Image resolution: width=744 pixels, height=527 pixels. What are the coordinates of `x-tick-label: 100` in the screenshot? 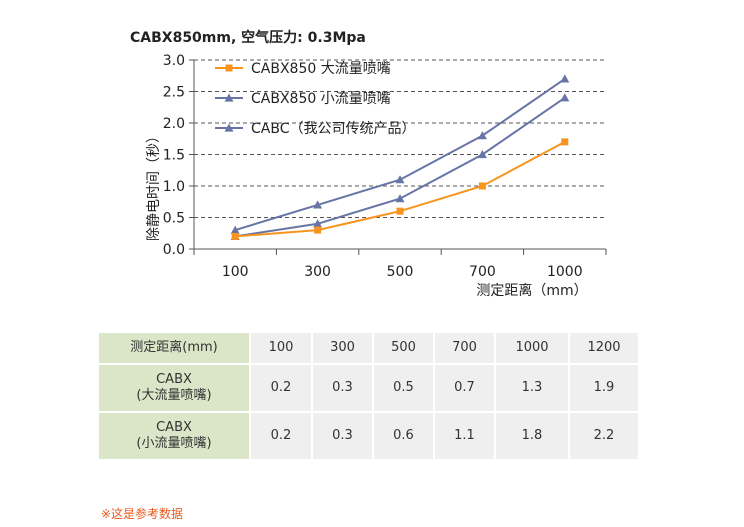 It's located at (235, 272).